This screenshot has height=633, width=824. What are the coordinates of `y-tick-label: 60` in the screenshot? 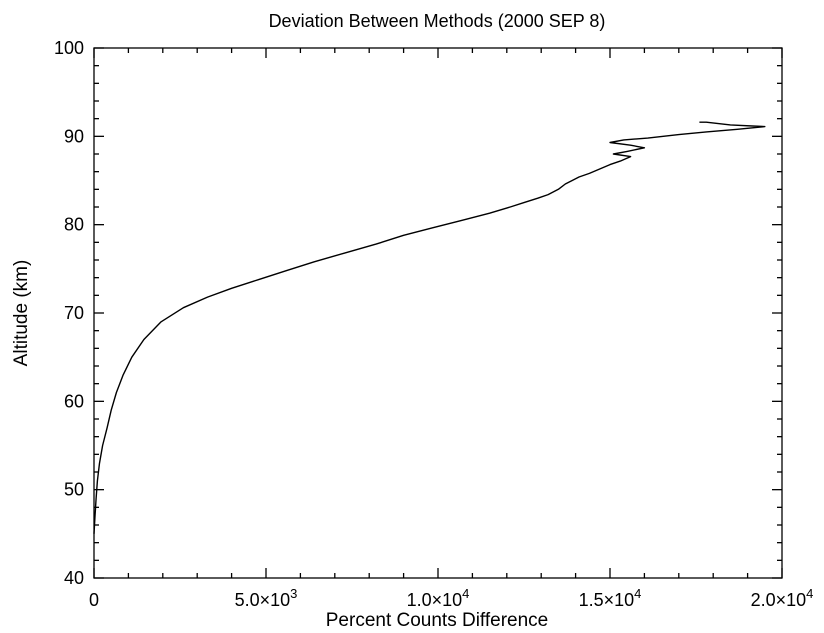 It's located at (74, 401).